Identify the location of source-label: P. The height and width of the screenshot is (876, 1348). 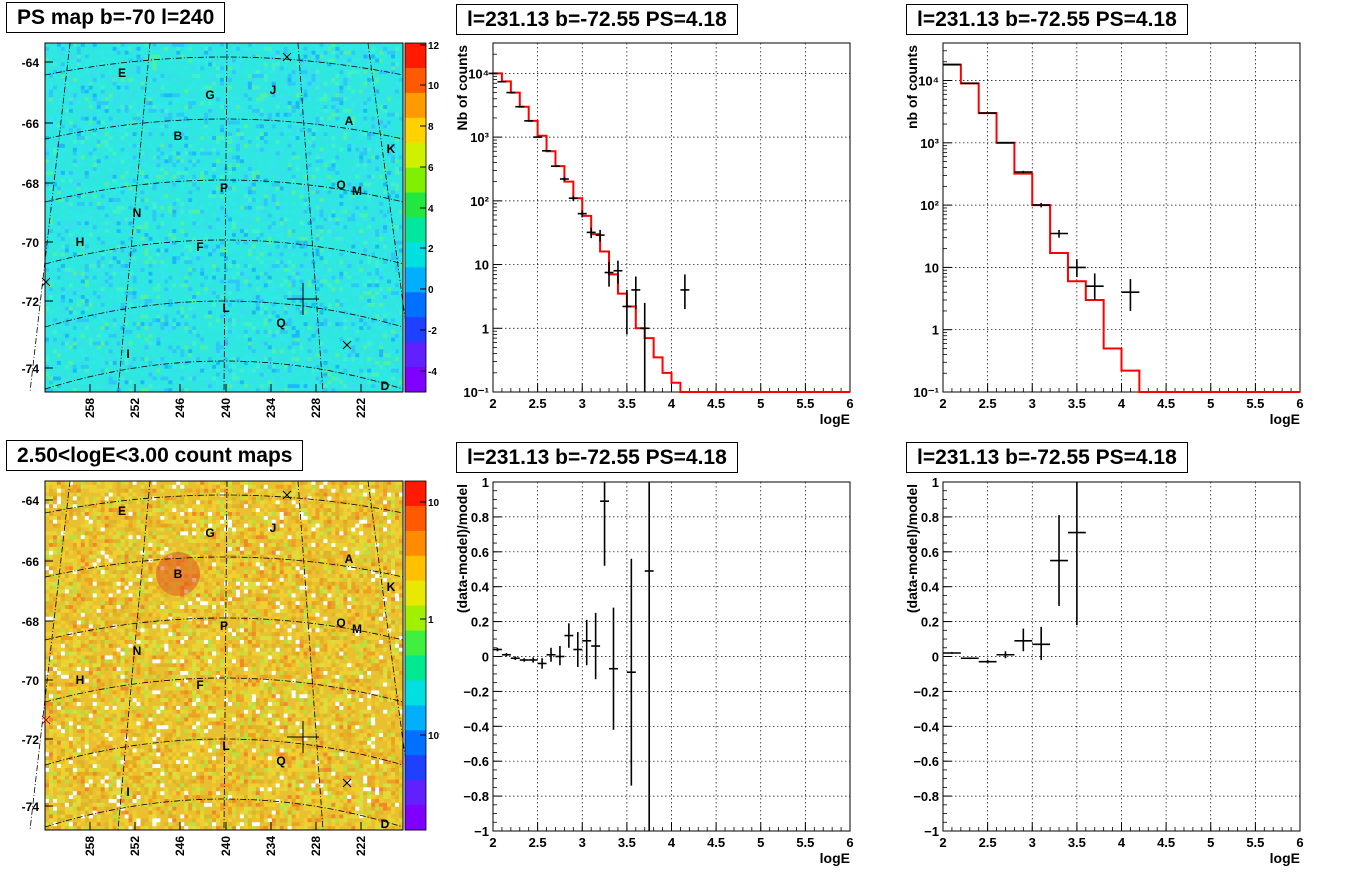
(224, 188).